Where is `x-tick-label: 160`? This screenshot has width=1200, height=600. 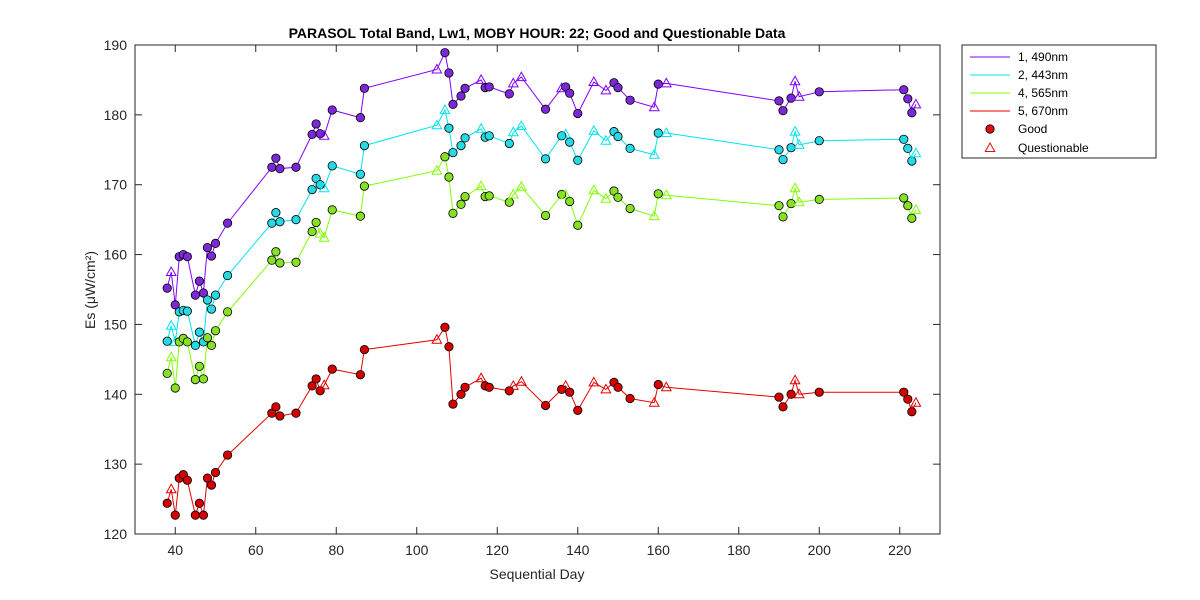 x-tick-label: 160 is located at coordinates (659, 550).